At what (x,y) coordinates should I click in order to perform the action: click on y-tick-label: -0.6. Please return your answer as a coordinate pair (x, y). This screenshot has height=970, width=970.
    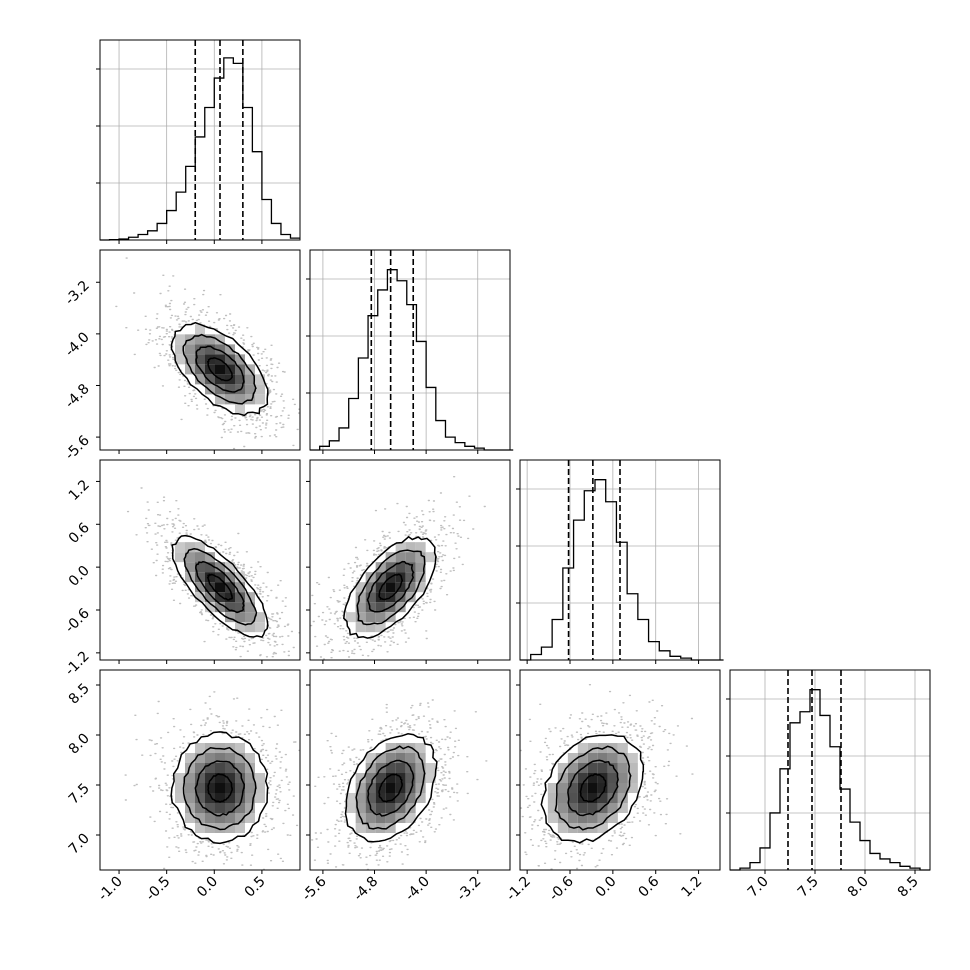
    Looking at the image, I should click on (77, 620).